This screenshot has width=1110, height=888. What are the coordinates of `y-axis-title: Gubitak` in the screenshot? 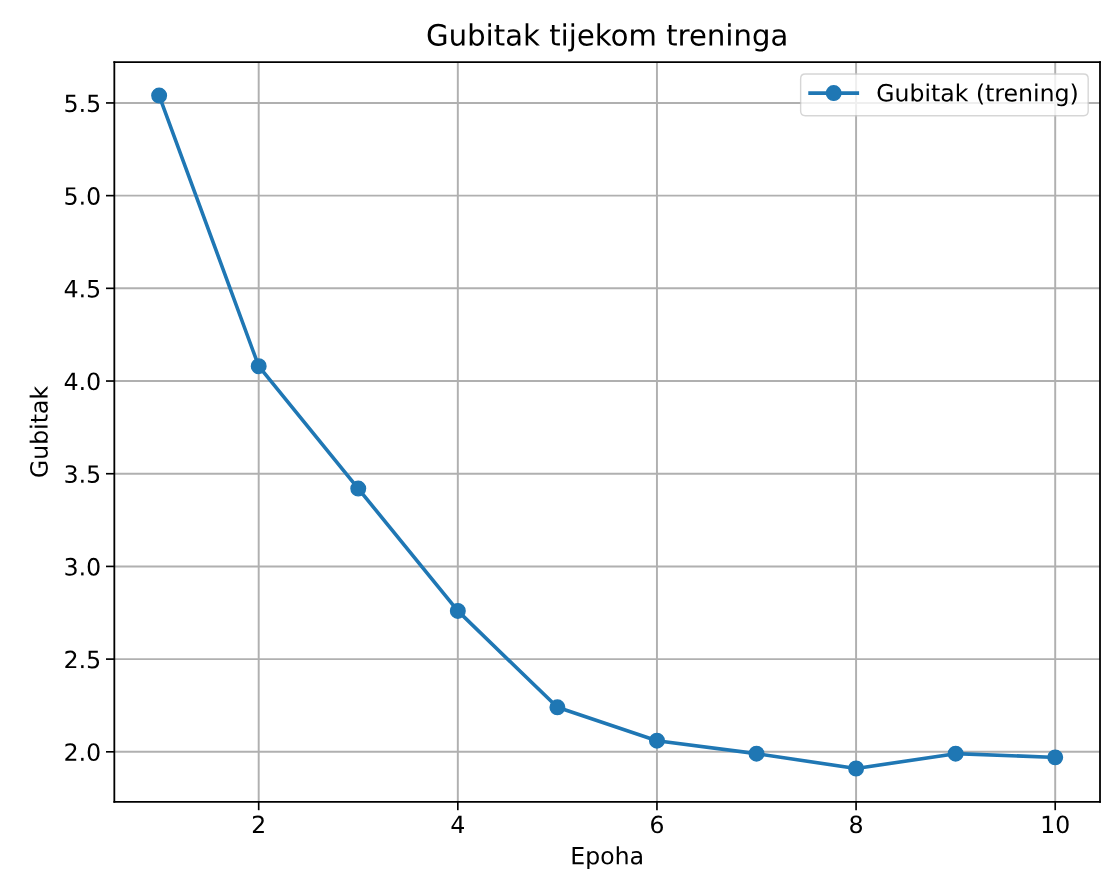 It's located at (38, 431).